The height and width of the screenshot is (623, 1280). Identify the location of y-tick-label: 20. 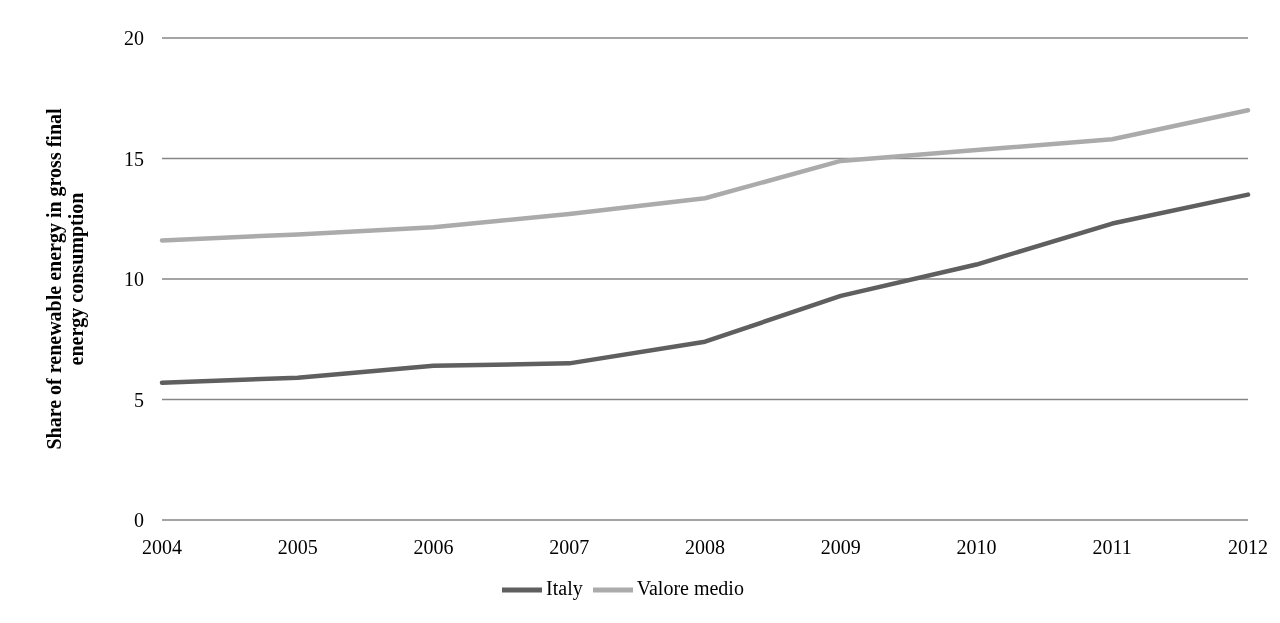
(134, 38).